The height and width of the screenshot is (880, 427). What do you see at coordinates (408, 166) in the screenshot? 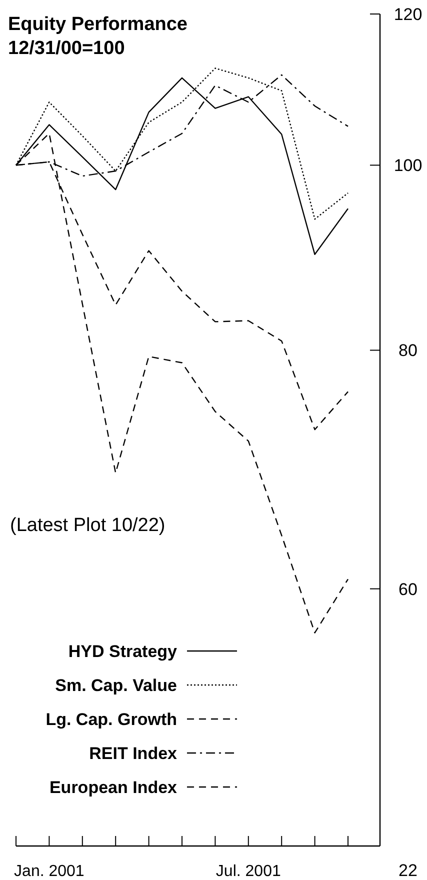
I see `y-tick-label: 100` at bounding box center [408, 166].